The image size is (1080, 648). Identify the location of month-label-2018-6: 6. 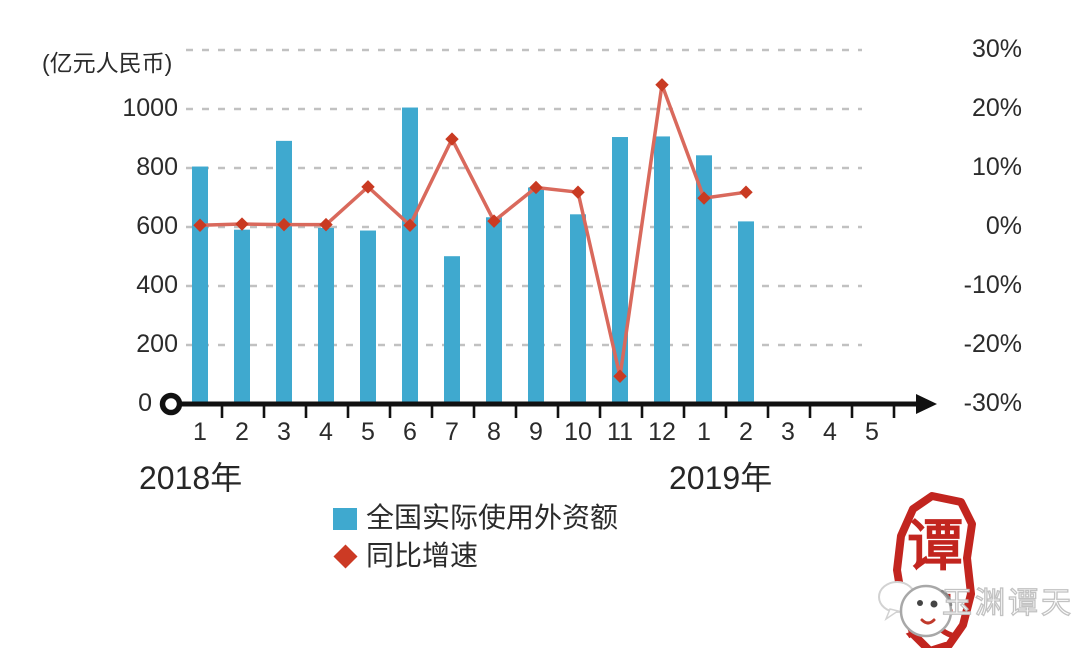
(410, 432).